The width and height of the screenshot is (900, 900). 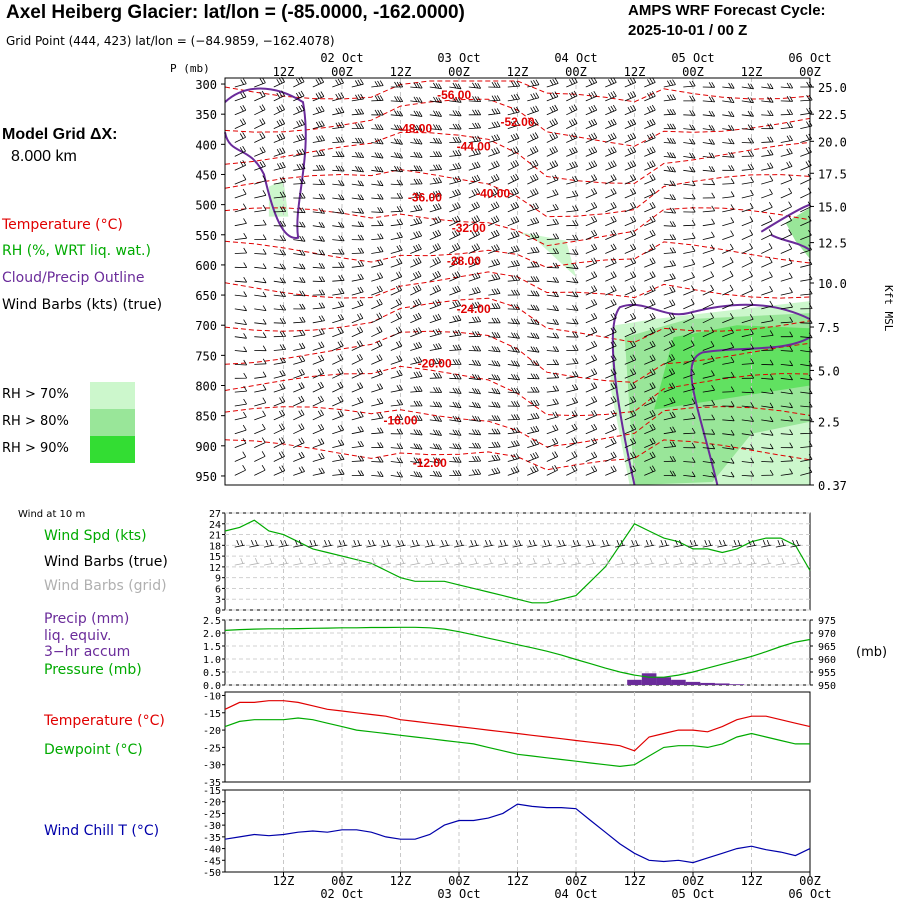 I want to click on precip-pressure-panel: 0.0 0.5 1.0 1.5 2.0 2.5 950 955 960 965 970 975 (mb), so click(x=545, y=654).